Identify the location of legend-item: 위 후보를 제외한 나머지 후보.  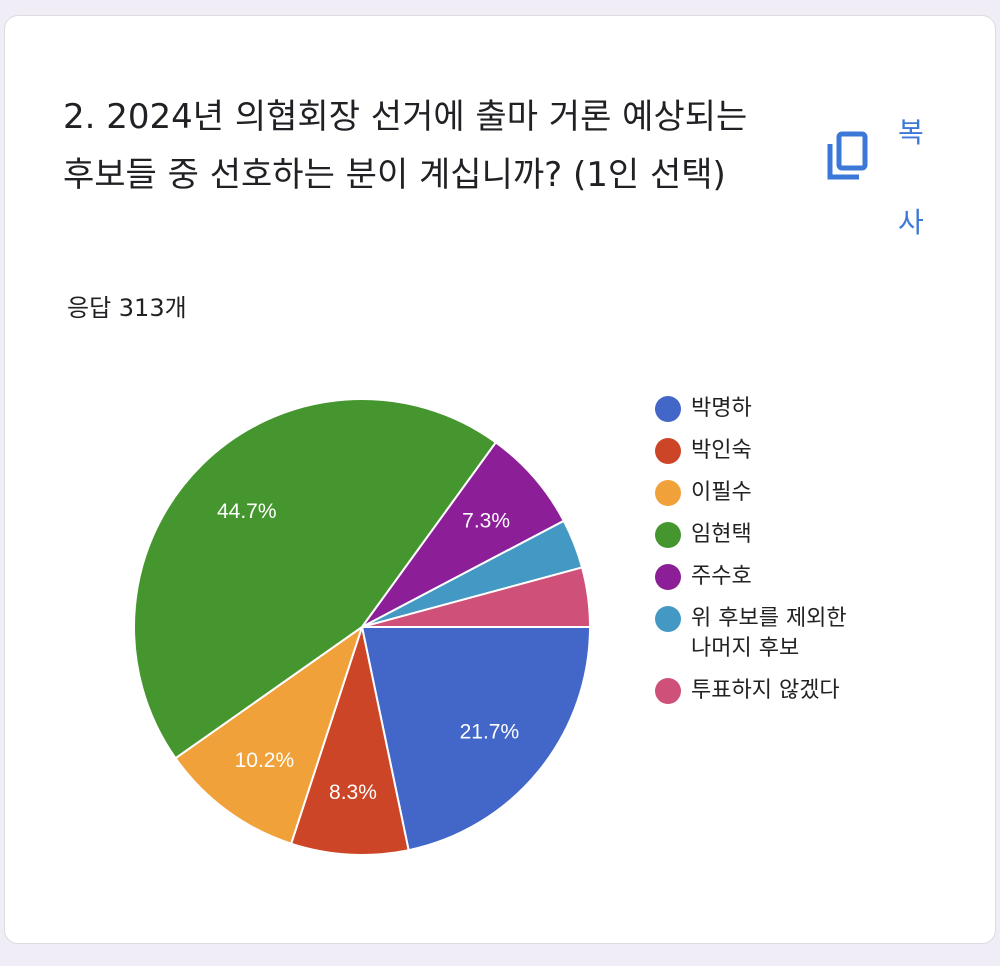
(763, 634).